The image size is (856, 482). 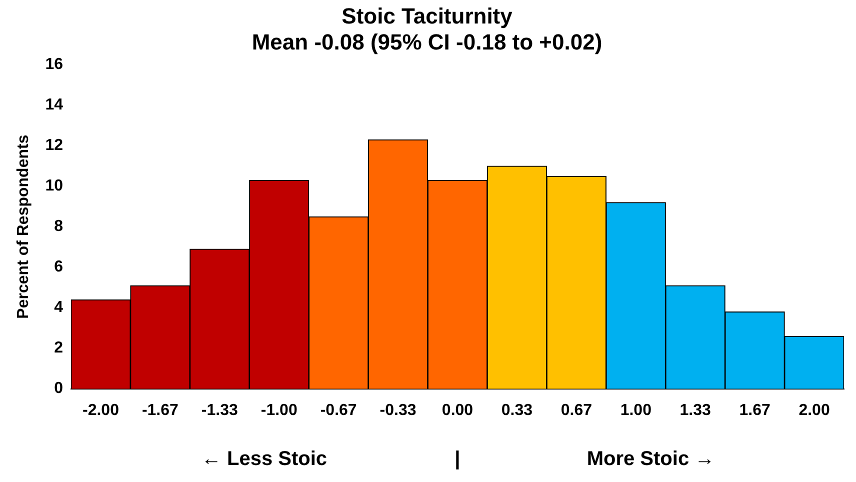 What do you see at coordinates (219, 410) in the screenshot?
I see `x-tick-label: -1.33` at bounding box center [219, 410].